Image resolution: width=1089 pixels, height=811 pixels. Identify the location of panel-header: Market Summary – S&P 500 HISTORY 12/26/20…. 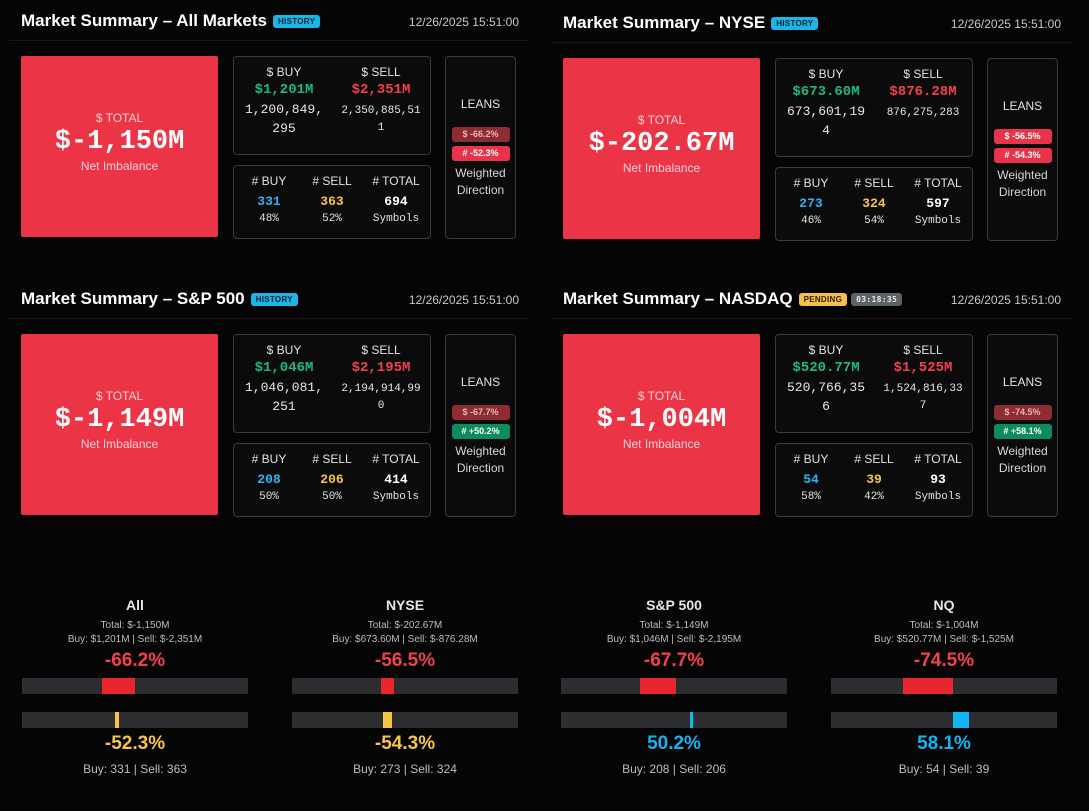
(269, 299).